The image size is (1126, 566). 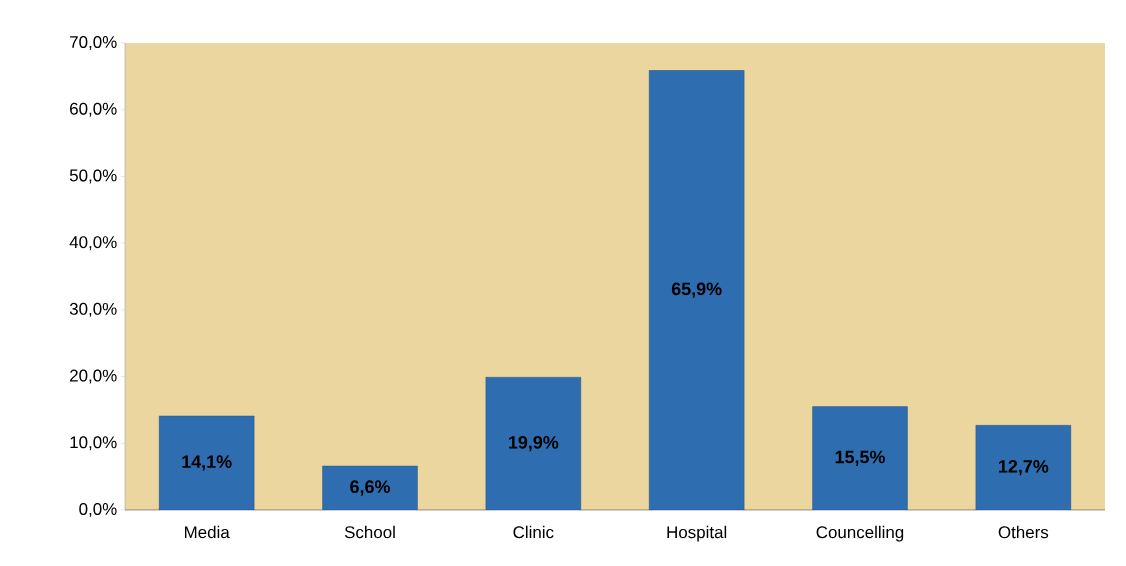 What do you see at coordinates (93, 309) in the screenshot?
I see `y-tick-label: 30,0%` at bounding box center [93, 309].